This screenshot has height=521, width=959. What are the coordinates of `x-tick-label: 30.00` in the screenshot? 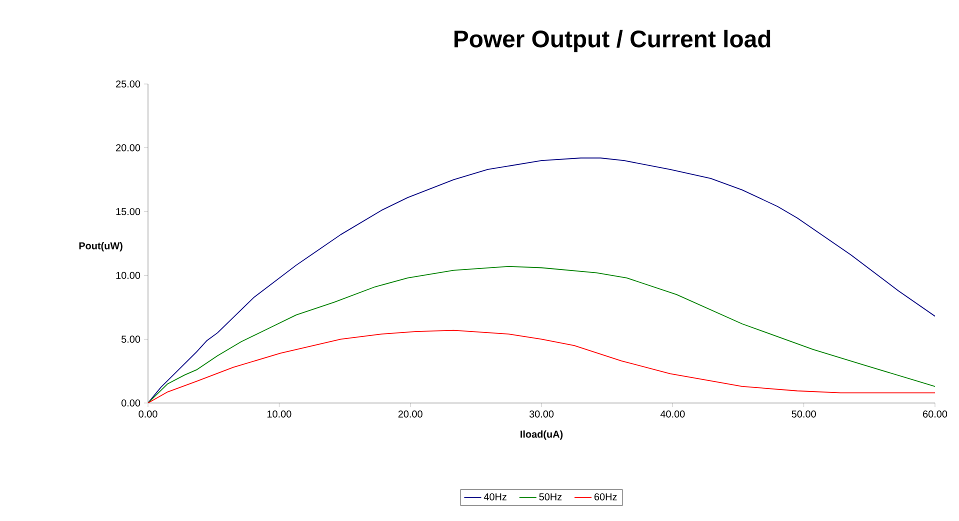 It's located at (541, 414).